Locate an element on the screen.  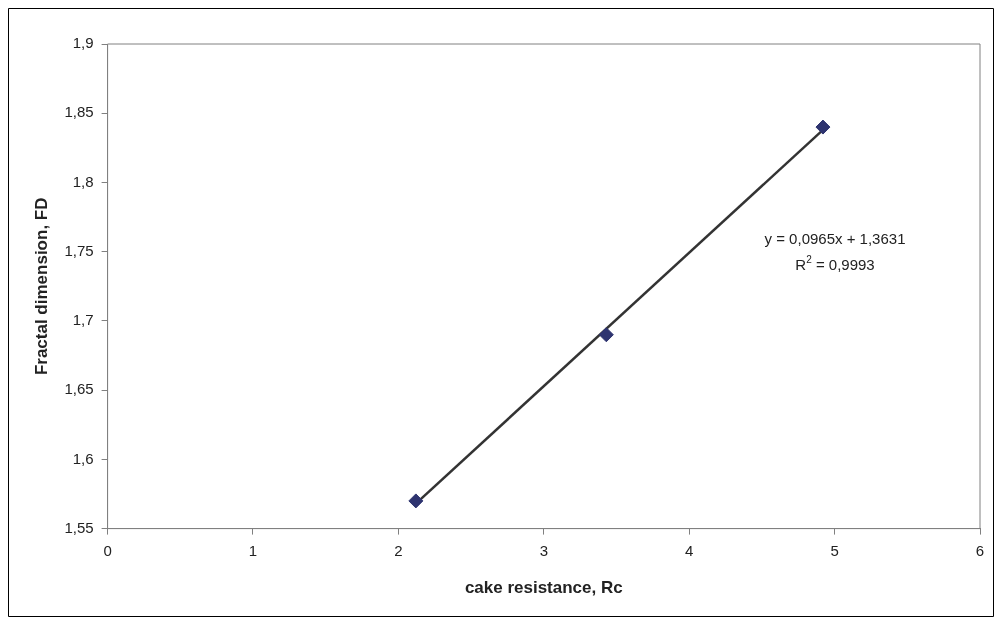
x-tick-label: 0 is located at coordinates (107, 550).